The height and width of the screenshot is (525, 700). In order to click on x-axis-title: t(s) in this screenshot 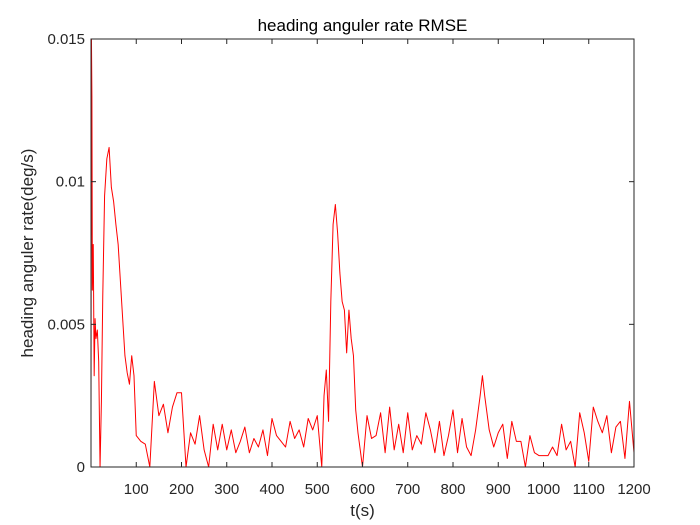, I will do `click(362, 510)`.